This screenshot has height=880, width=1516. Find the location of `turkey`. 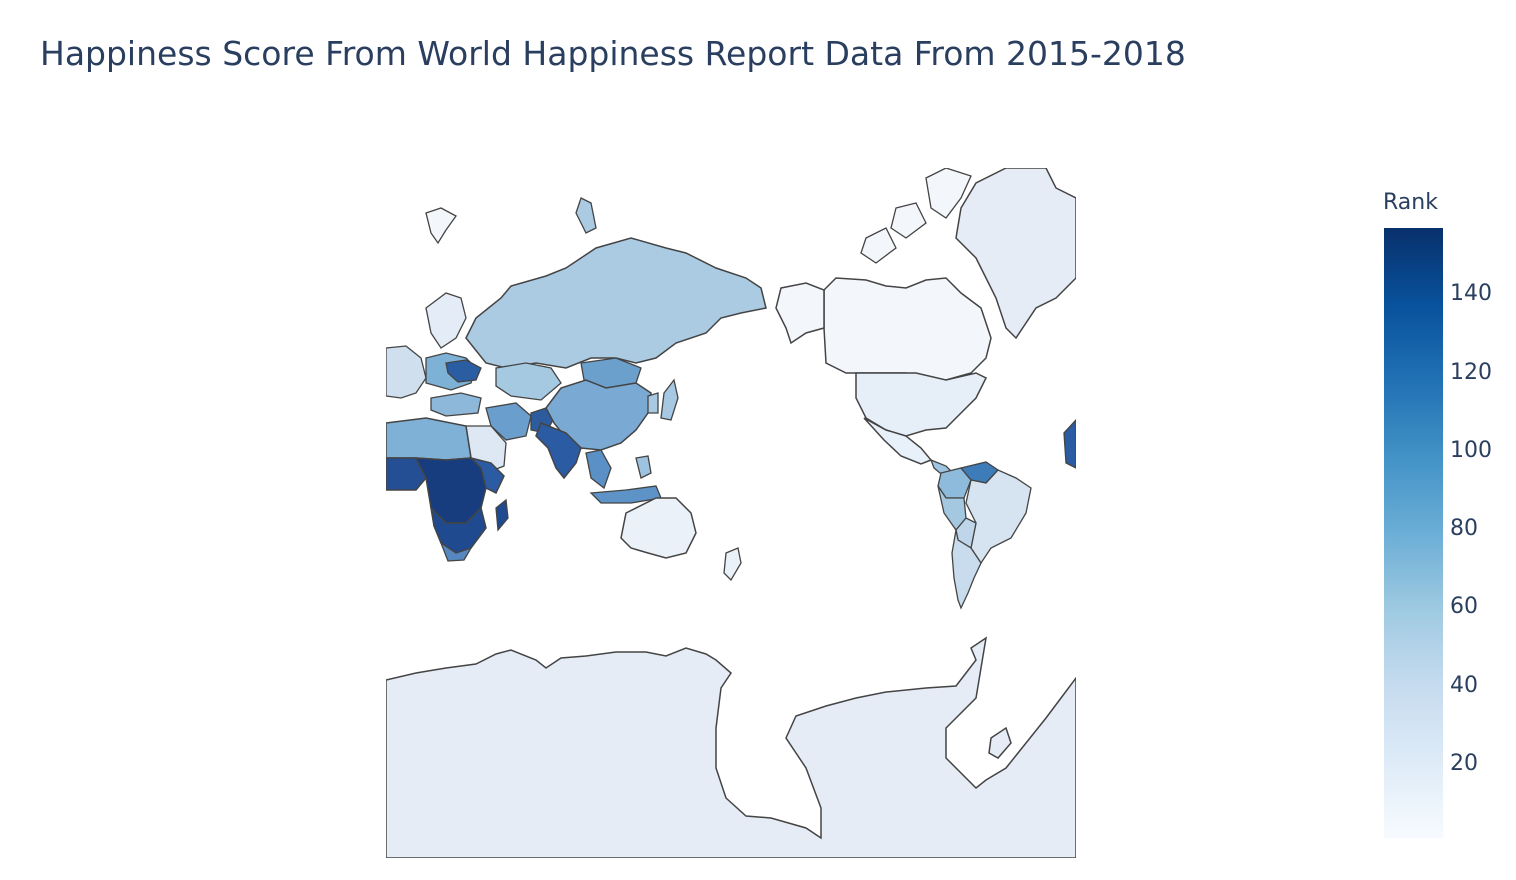

turkey is located at coordinates (456, 404).